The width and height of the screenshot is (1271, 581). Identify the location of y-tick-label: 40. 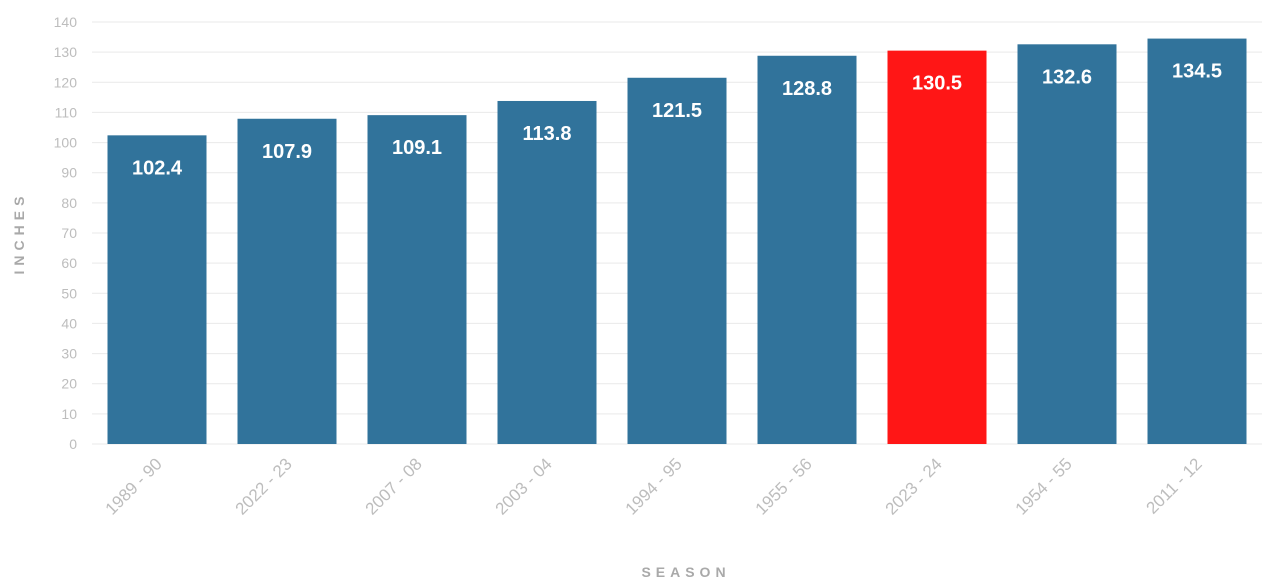
(69, 323).